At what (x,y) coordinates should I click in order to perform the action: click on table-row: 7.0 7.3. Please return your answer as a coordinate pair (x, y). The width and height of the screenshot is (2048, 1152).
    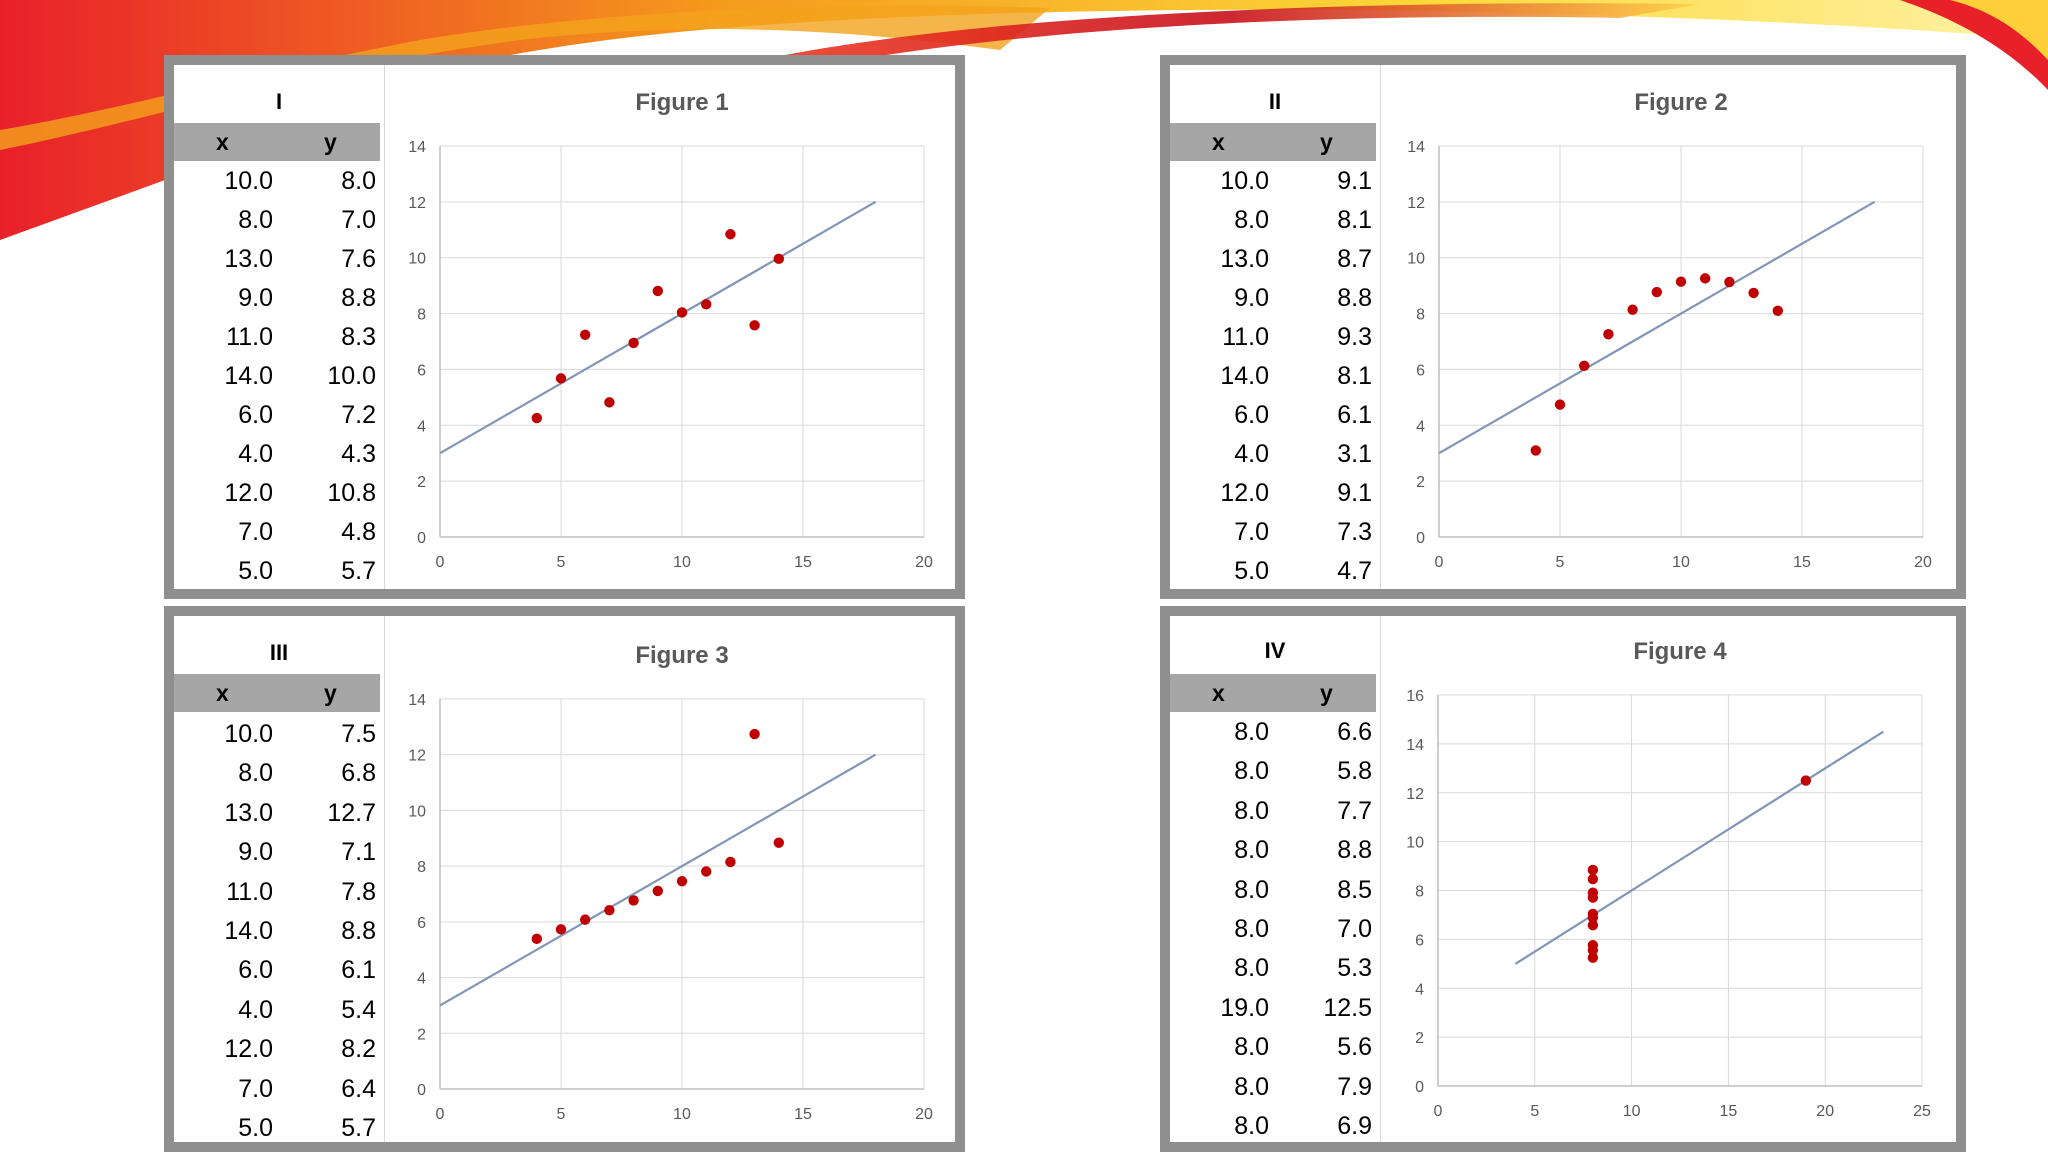
    Looking at the image, I should click on (1275, 532).